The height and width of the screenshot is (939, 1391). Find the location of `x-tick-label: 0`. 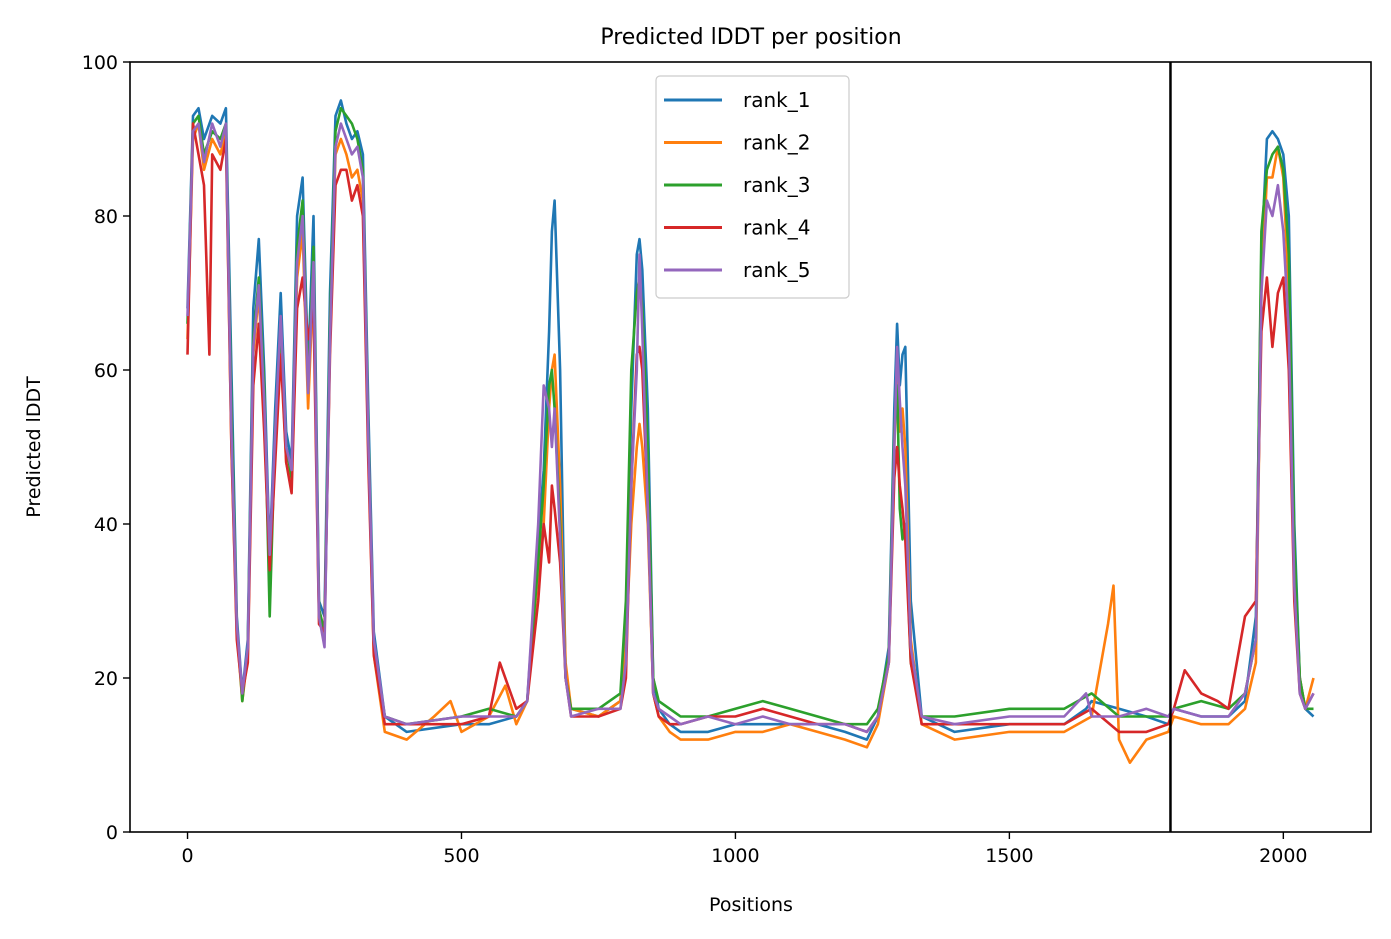

x-tick-label: 0 is located at coordinates (187, 856).